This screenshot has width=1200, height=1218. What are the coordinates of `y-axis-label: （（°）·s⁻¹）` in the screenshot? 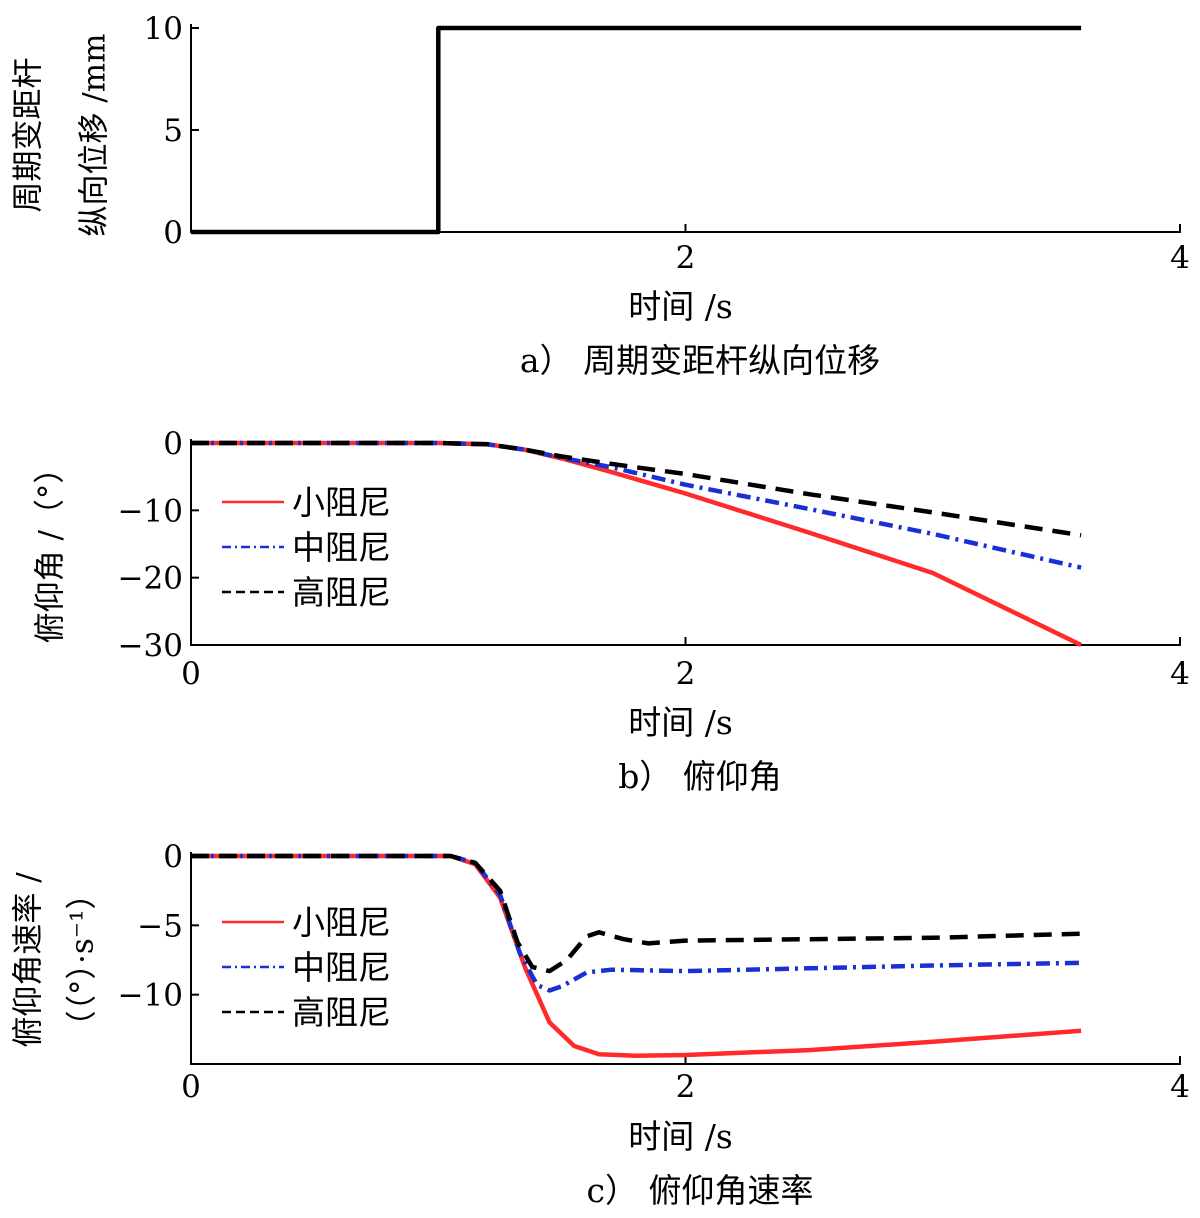 It's located at (83, 959).